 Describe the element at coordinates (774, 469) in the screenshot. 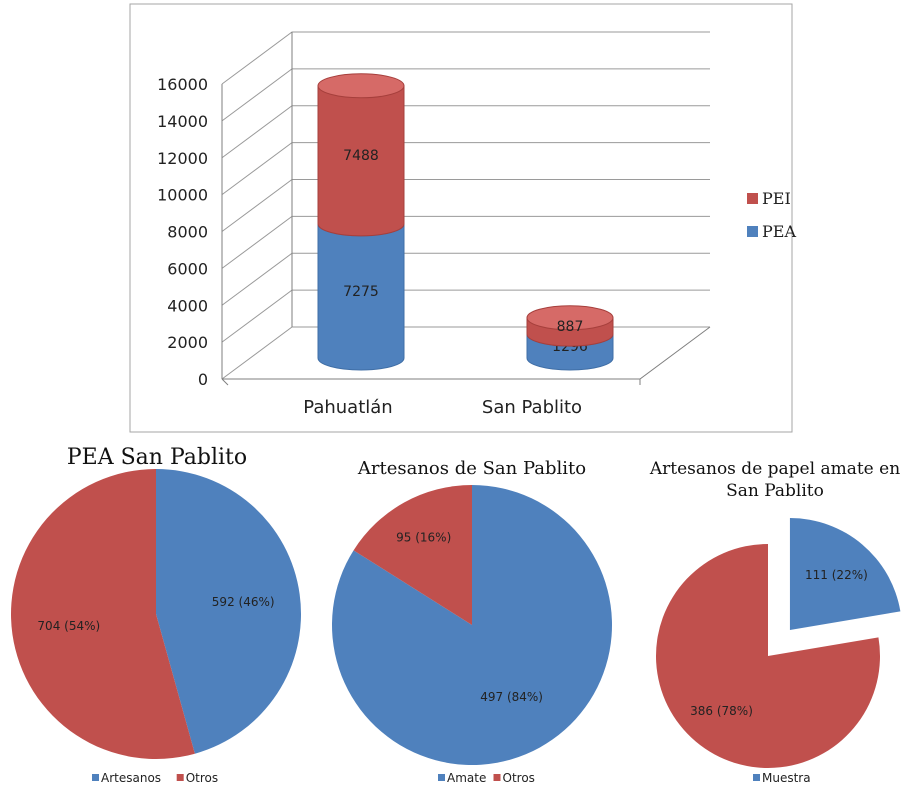

I see `pie-title: Artesanos de papel amate en` at that location.